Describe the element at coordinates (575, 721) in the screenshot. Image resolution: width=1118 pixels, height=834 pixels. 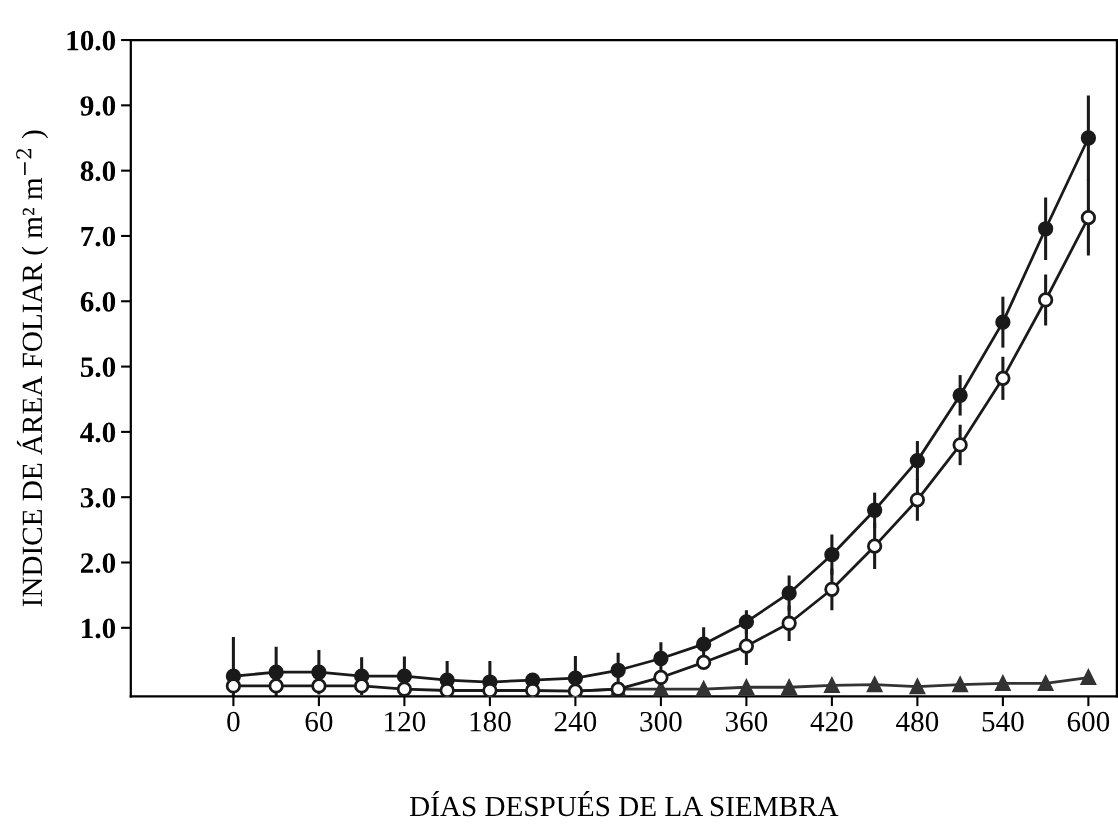
I see `x-tick-label: 240` at that location.